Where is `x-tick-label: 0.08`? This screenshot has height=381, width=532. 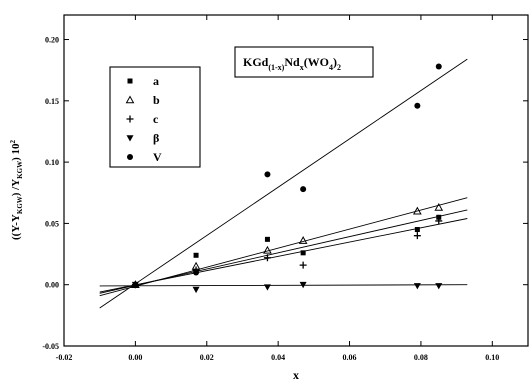 x-tick-label: 0.08 is located at coordinates (421, 357).